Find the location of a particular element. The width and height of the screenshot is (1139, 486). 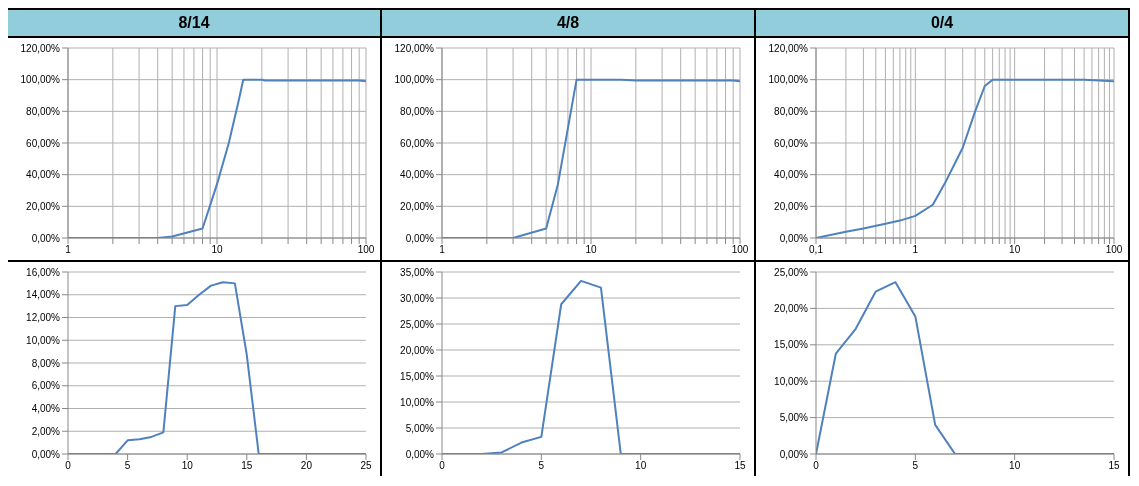

y-tick-label: 12,00% is located at coordinates (43, 318).